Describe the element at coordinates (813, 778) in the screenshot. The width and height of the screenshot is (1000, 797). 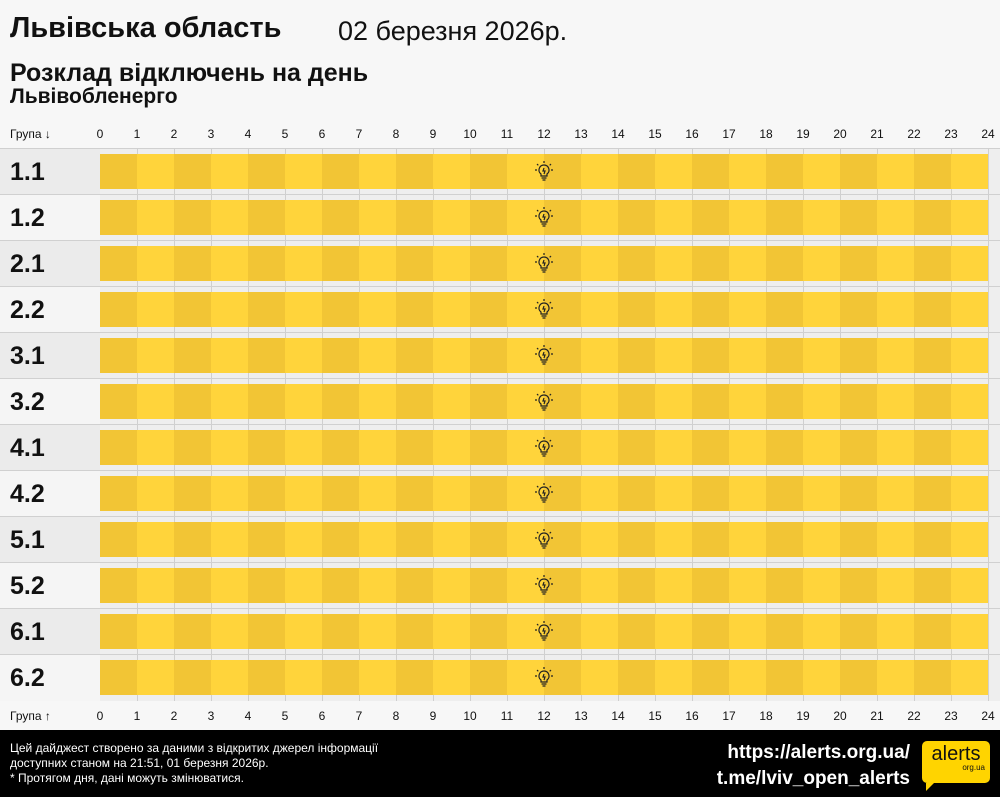
I see `telegram-link: t.me/lviv_open_alerts` at that location.